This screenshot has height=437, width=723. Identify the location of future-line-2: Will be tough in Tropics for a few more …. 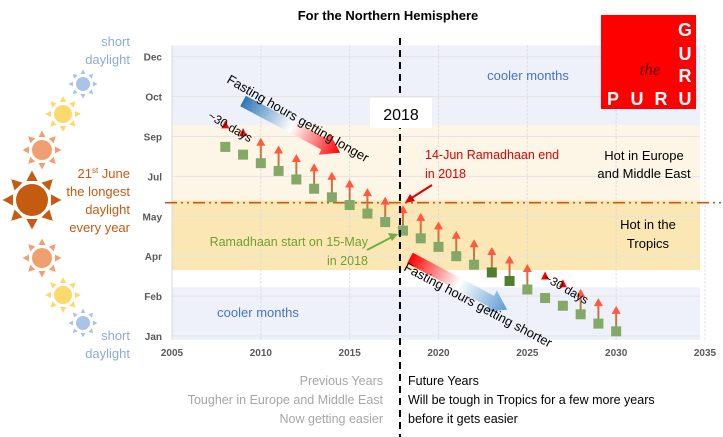
(531, 400).